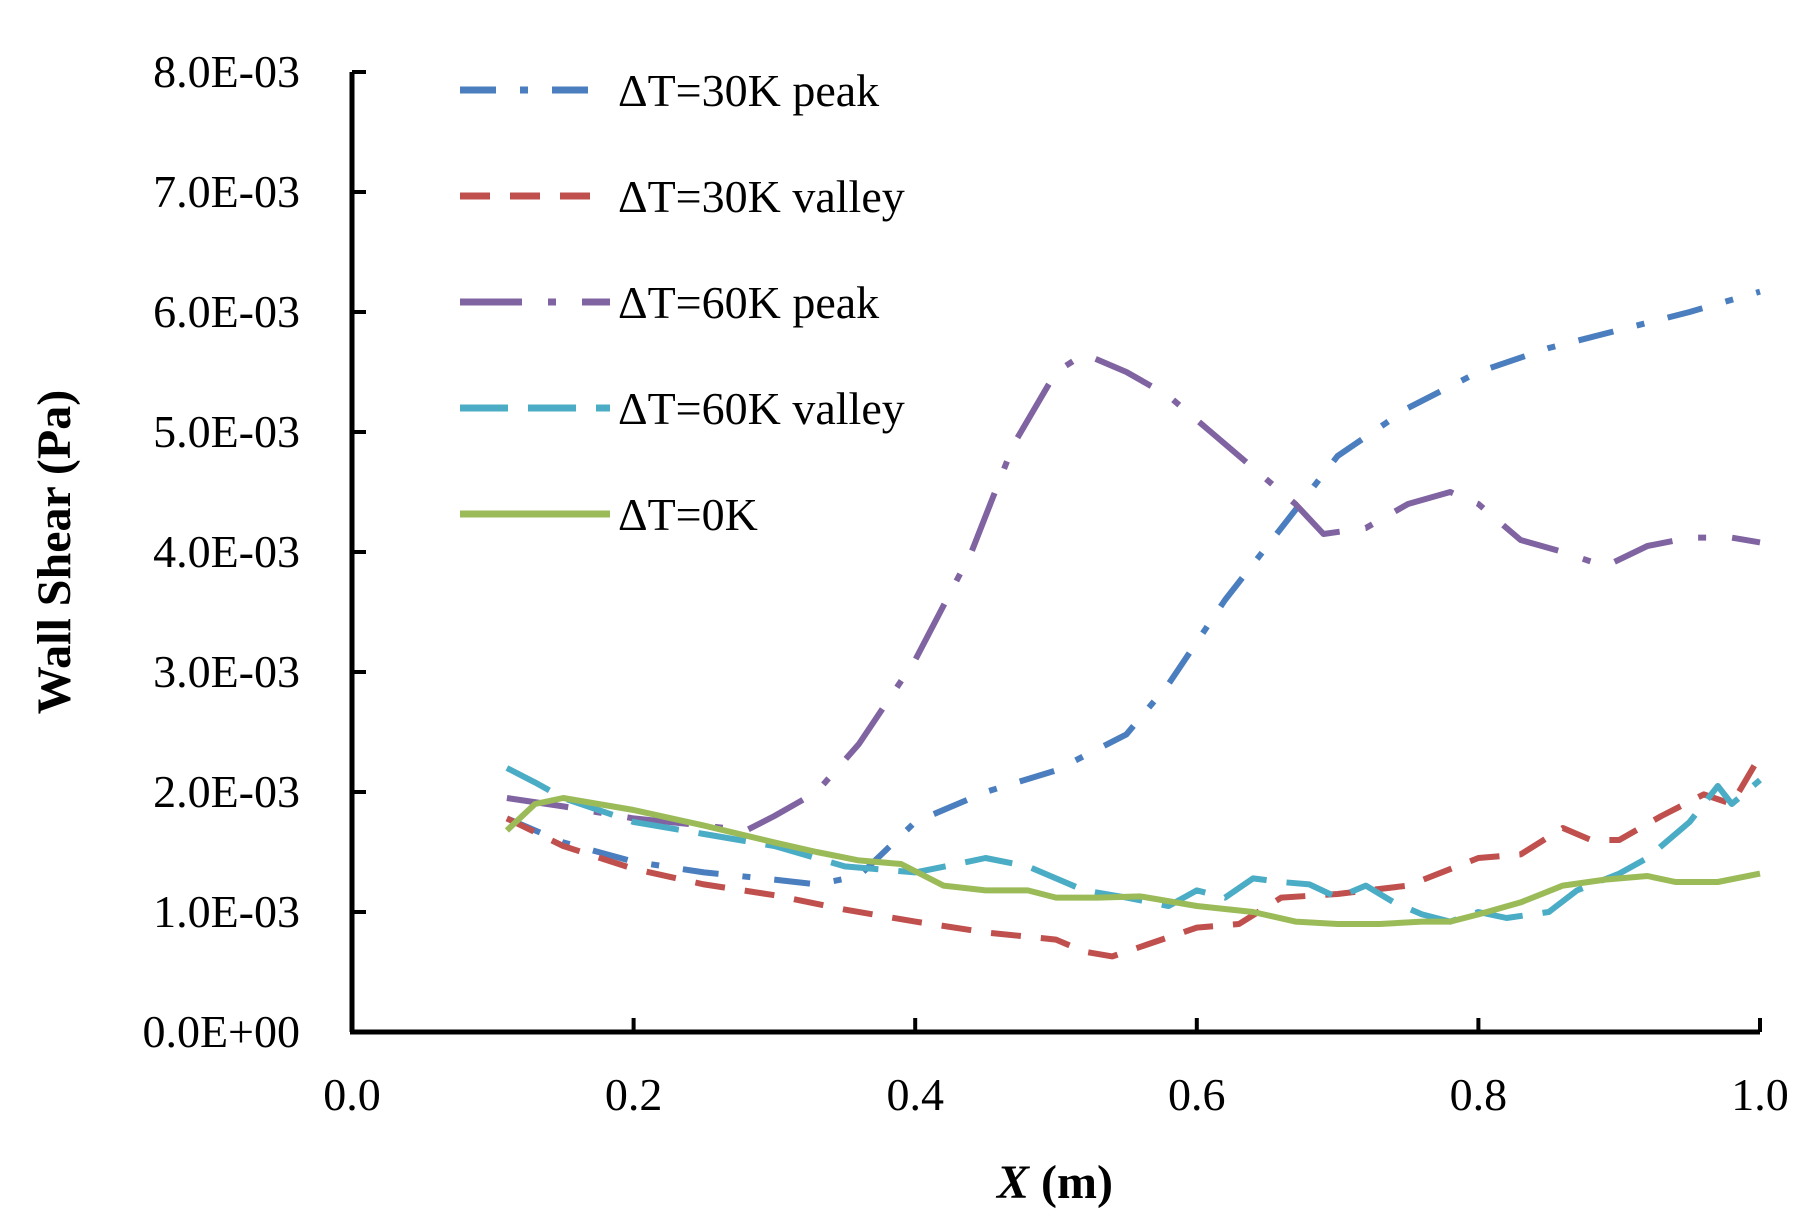 This screenshot has width=1811, height=1227. What do you see at coordinates (221, 1031) in the screenshot?
I see `y-tick-label: 0.0E+00` at bounding box center [221, 1031].